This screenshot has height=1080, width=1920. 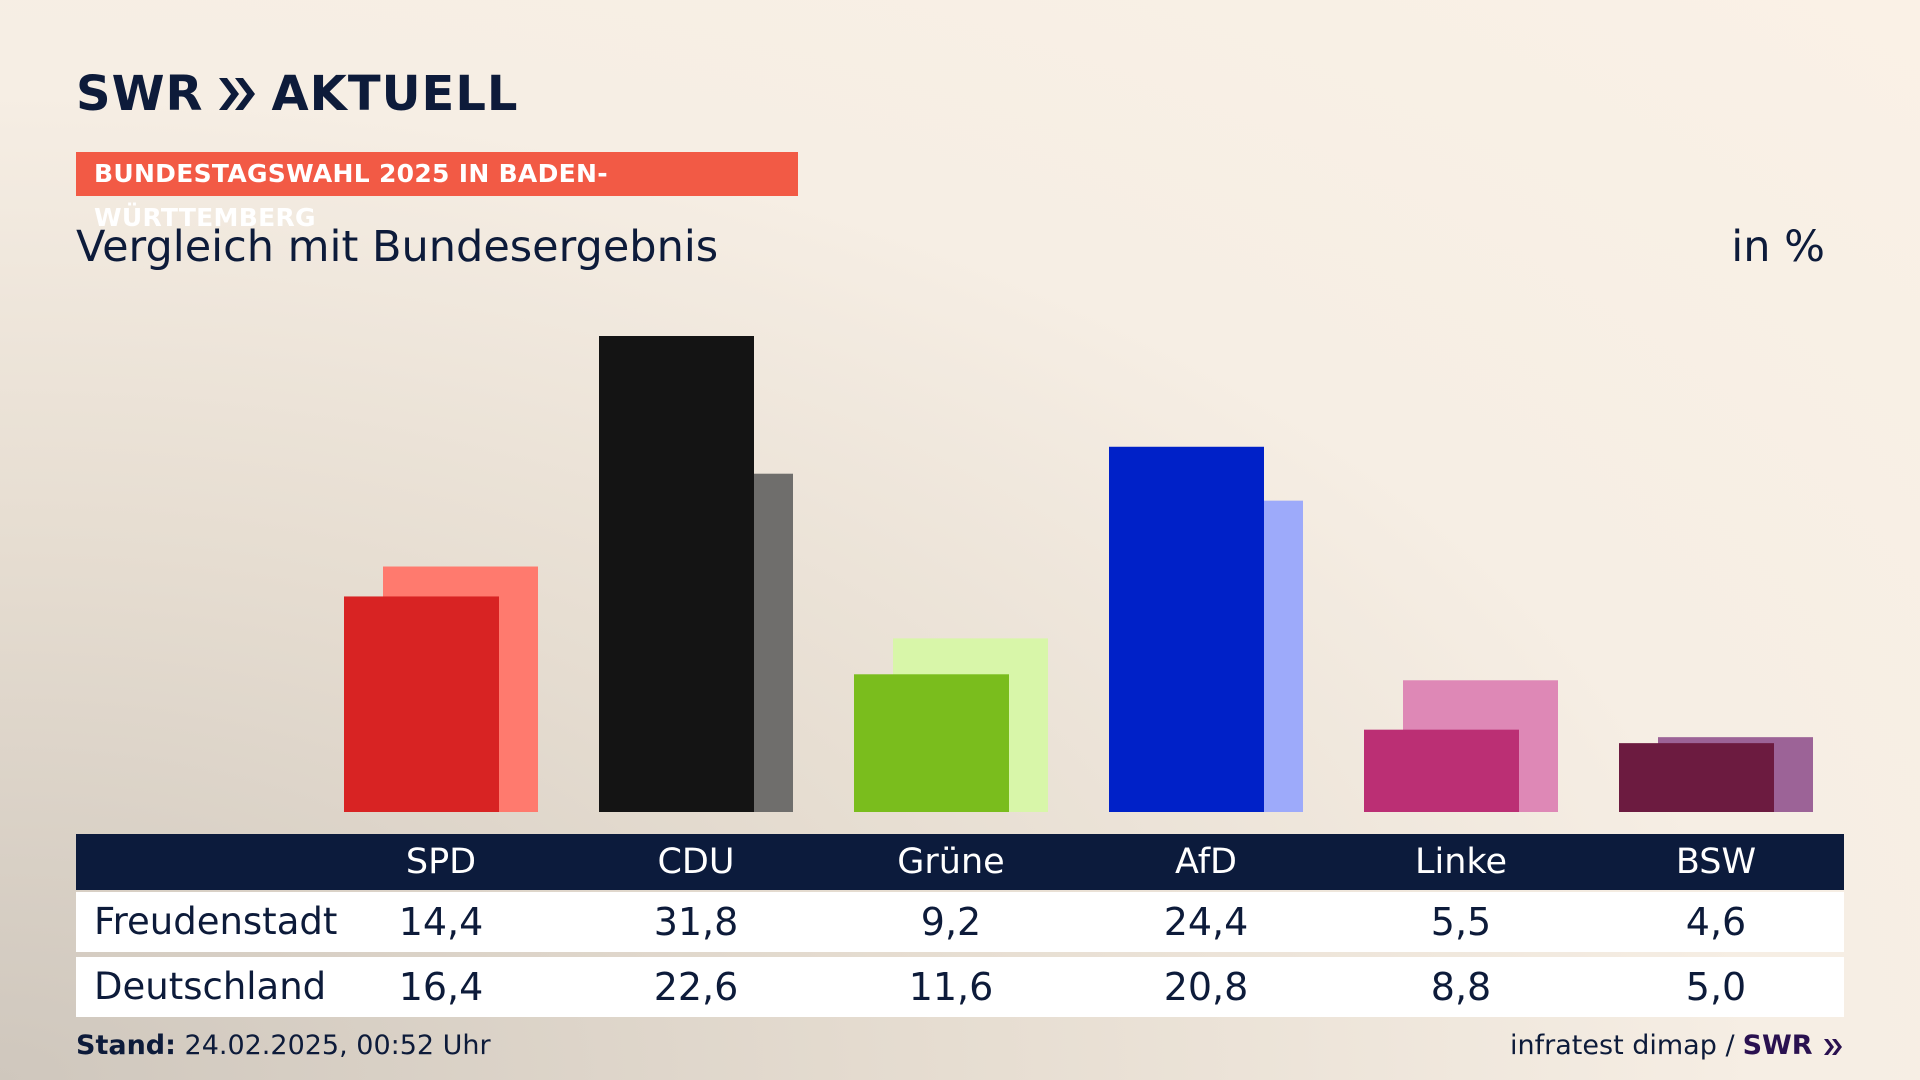 What do you see at coordinates (1696, 777) in the screenshot?
I see `bar-freudenstadt-bsw` at bounding box center [1696, 777].